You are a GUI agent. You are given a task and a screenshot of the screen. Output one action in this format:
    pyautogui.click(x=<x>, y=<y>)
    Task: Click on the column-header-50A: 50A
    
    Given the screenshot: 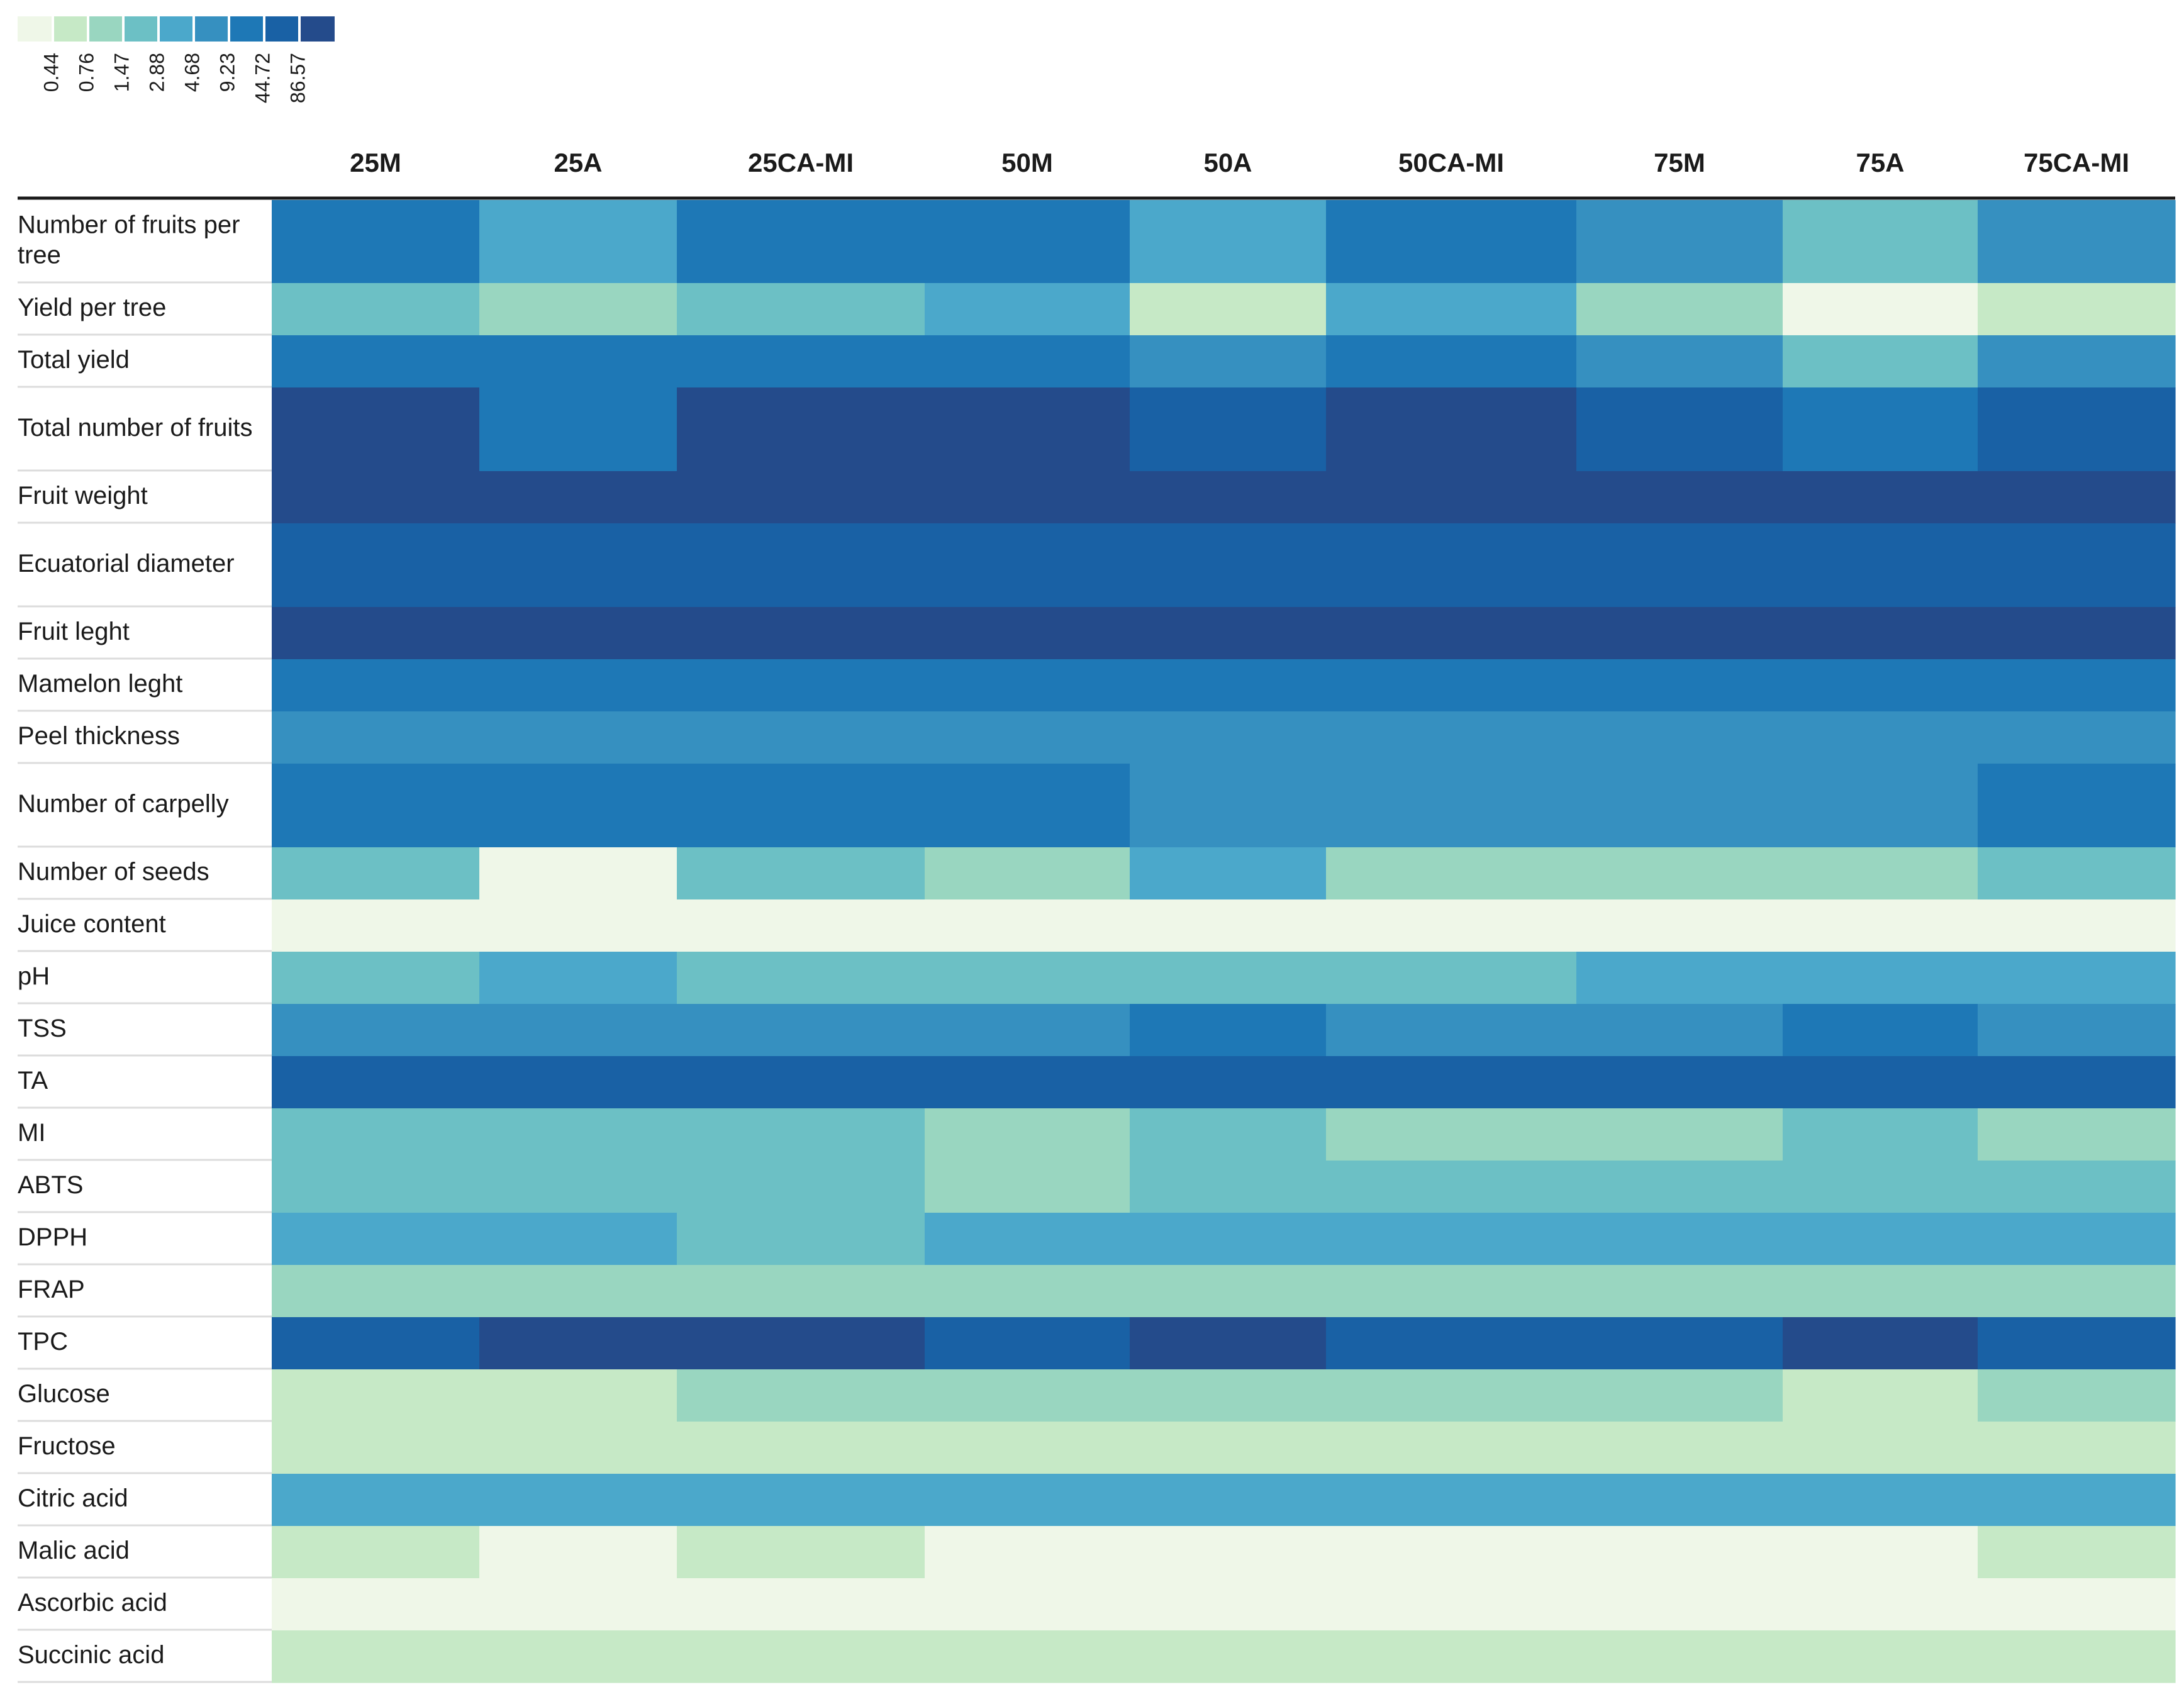 What is the action you would take?
    pyautogui.click(x=1227, y=162)
    